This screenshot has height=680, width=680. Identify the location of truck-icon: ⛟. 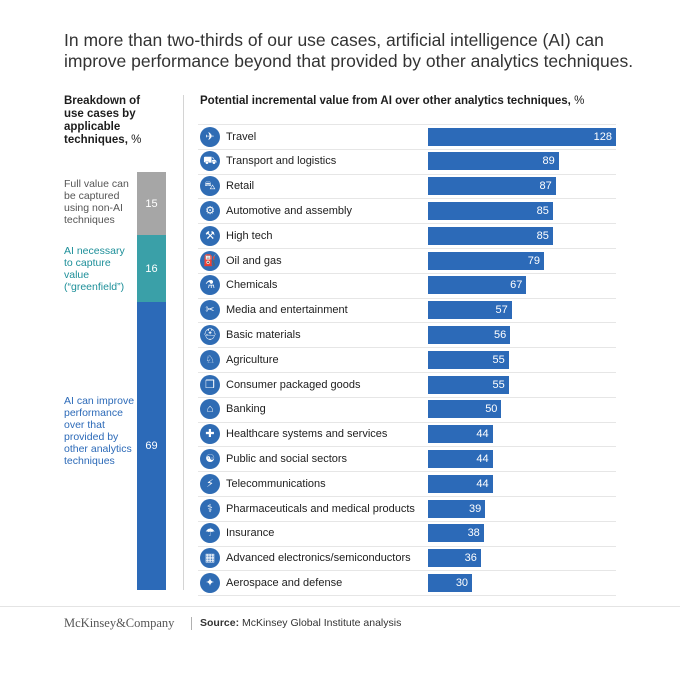
(210, 161).